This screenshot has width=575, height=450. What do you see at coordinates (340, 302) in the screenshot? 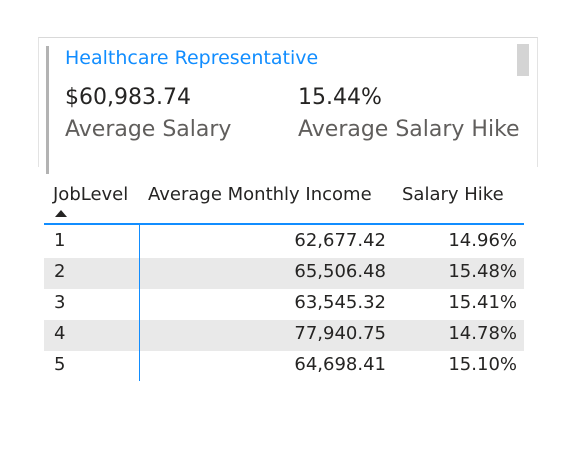
I see `cell-average-monthly-income: 63,545.32` at bounding box center [340, 302].